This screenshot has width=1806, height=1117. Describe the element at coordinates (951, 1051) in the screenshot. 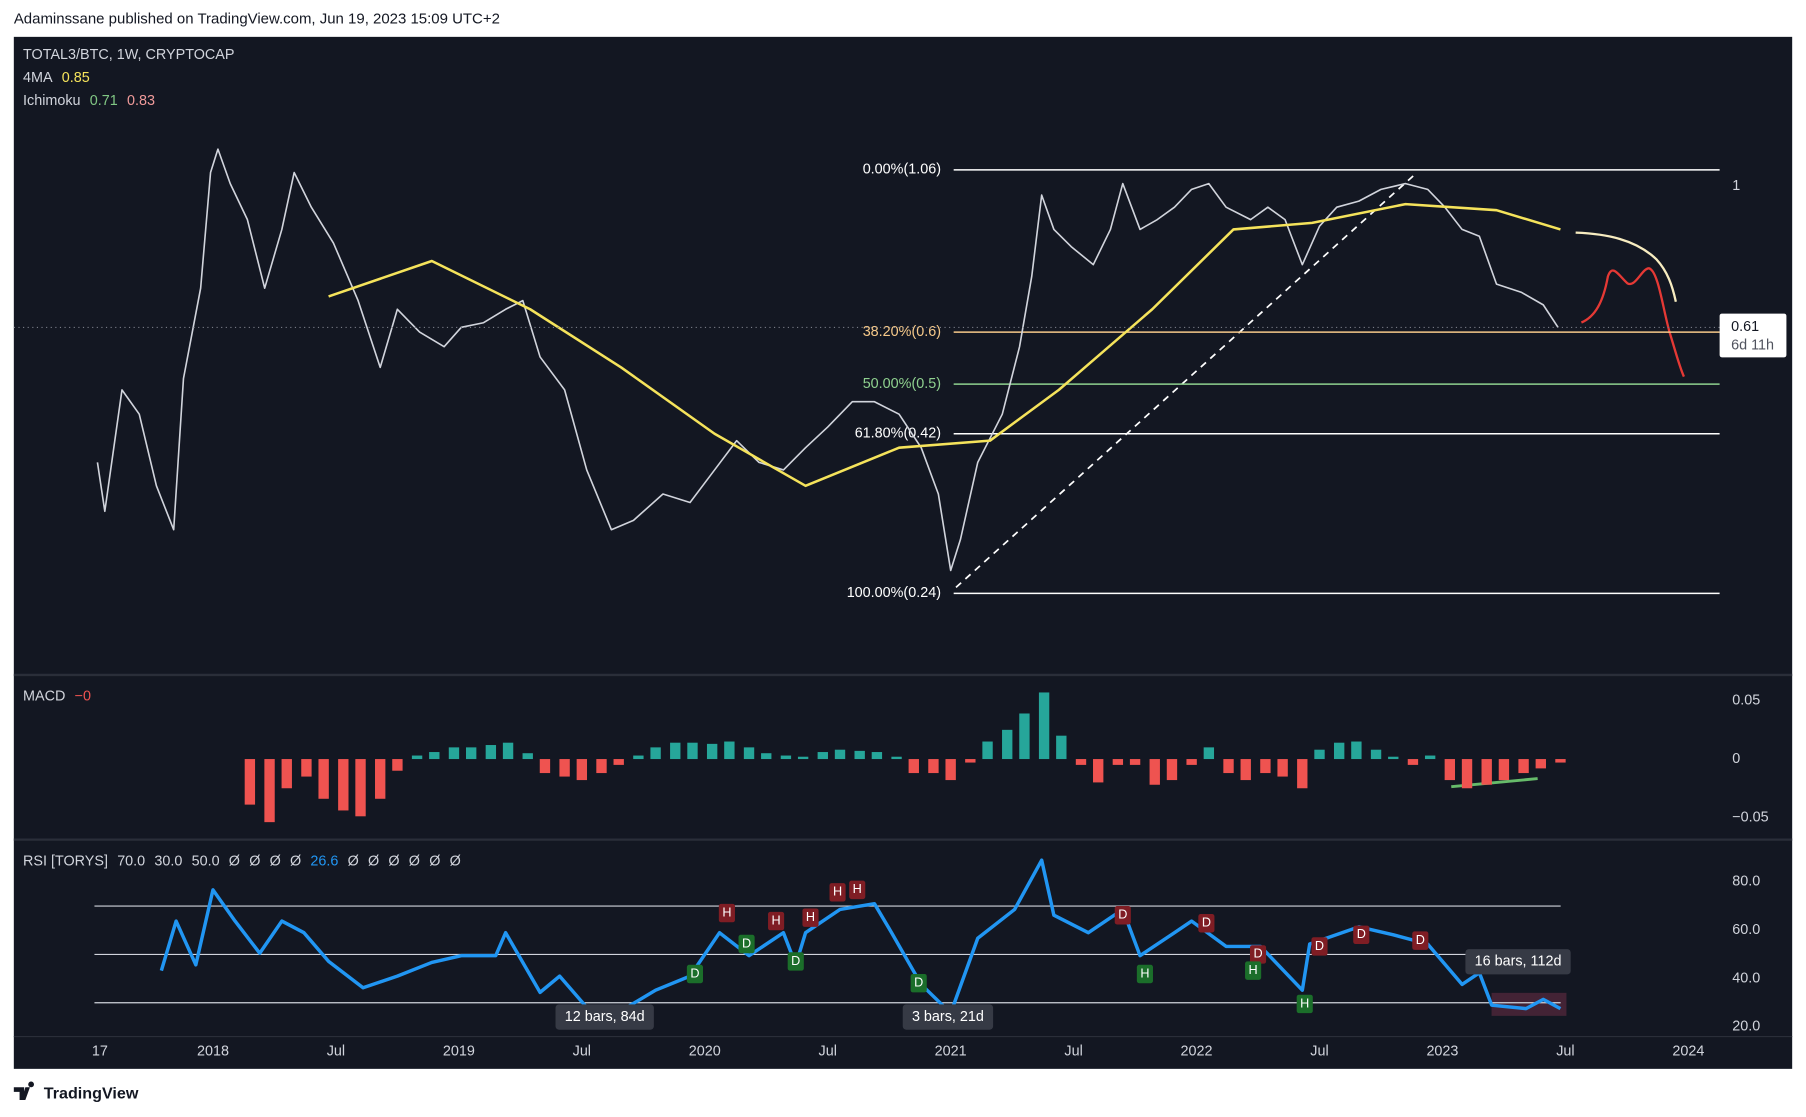

I see `x-tick-label: 2021` at that location.